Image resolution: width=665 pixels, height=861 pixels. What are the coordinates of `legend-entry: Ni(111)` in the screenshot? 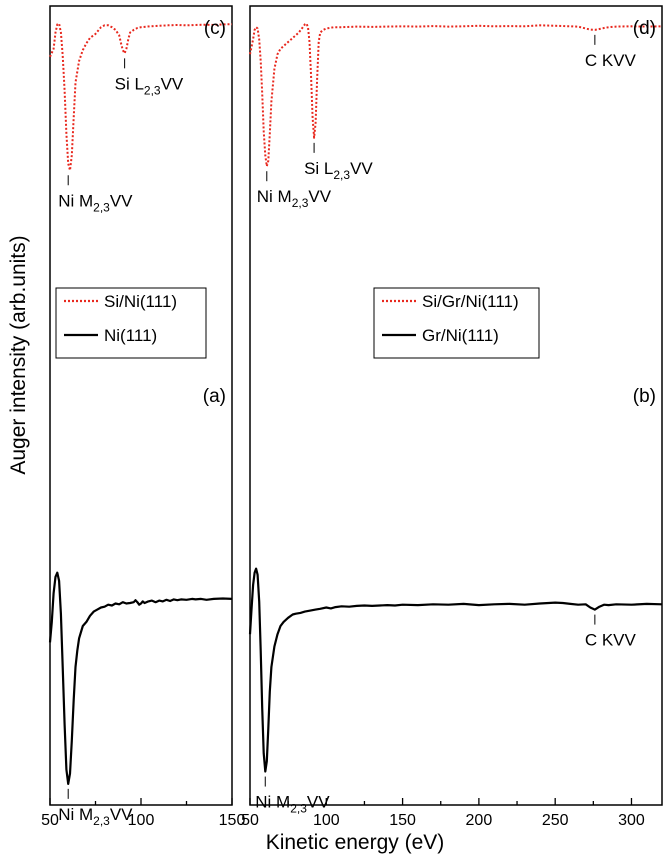 It's located at (130, 335).